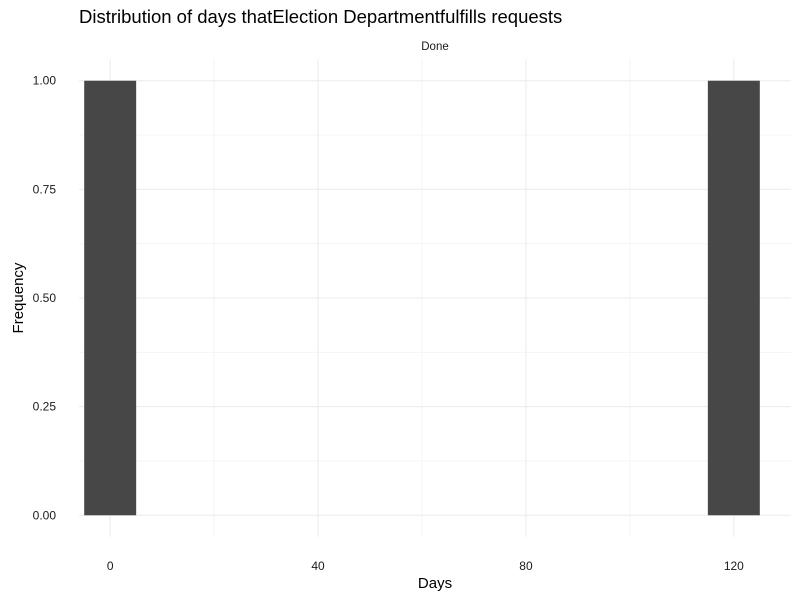  Describe the element at coordinates (318, 566) in the screenshot. I see `x-tick-label: 40` at that location.